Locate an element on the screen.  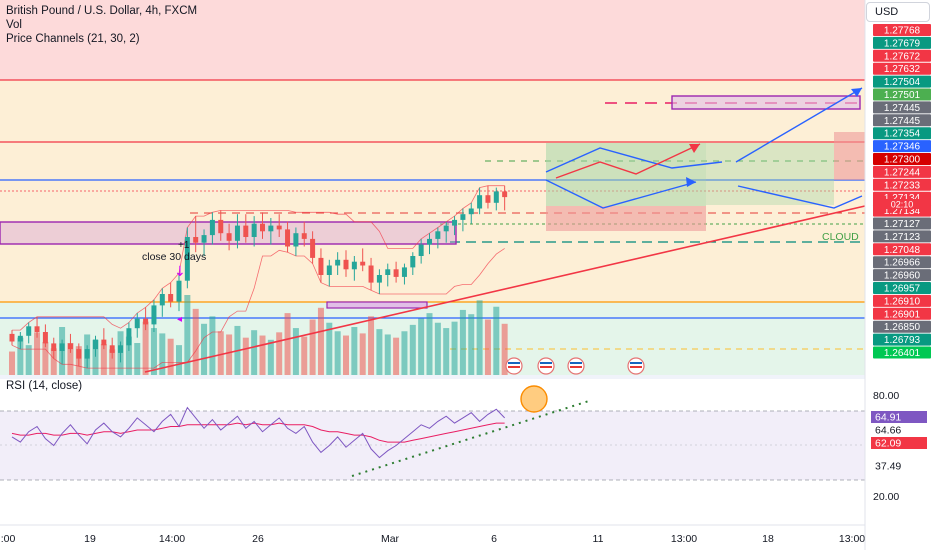
rsi-line is located at coordinates (258, 432).